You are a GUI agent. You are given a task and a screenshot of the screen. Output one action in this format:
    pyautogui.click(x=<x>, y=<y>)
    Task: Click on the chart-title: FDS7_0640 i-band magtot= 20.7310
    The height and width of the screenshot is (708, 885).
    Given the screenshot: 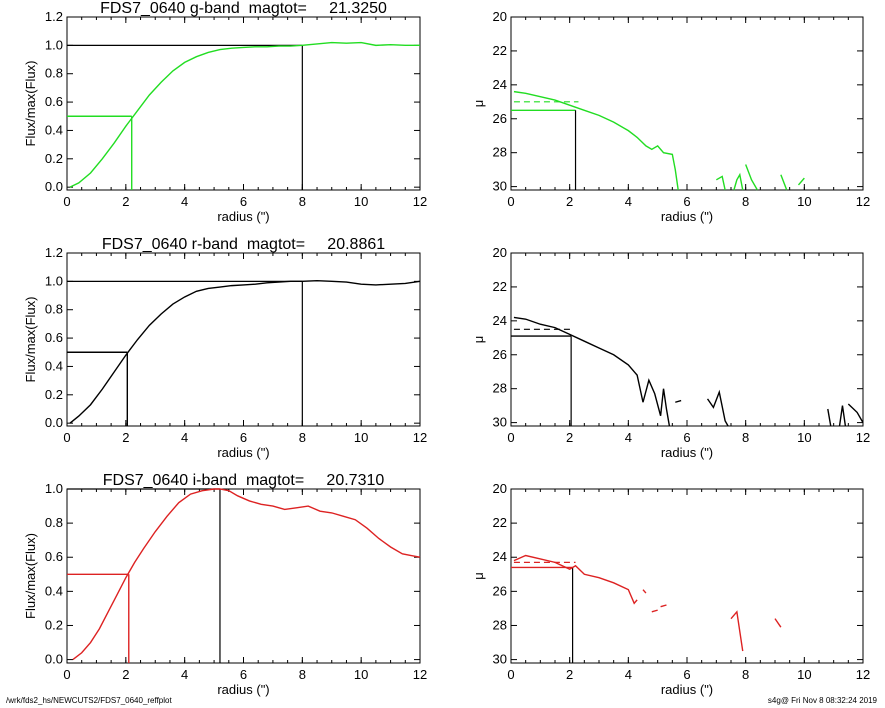 What is the action you would take?
    pyautogui.click(x=244, y=480)
    